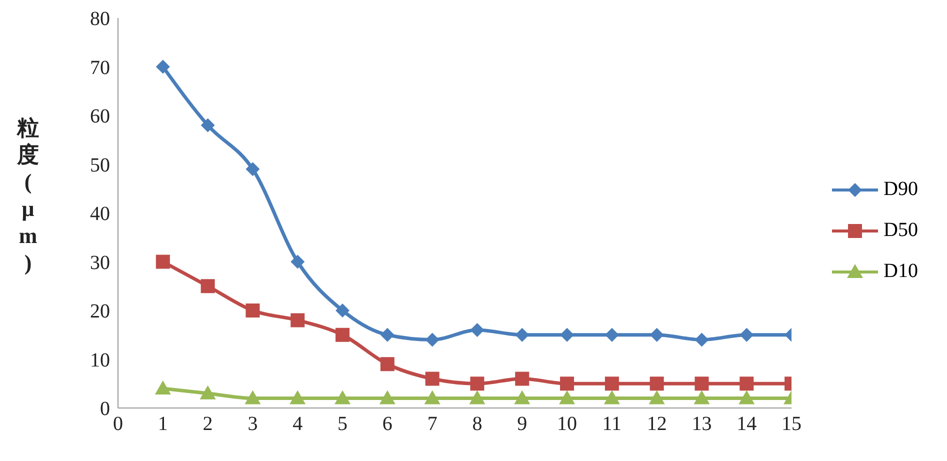 The height and width of the screenshot is (461, 947). What do you see at coordinates (100, 263) in the screenshot?
I see `y-tick-label: 30` at bounding box center [100, 263].